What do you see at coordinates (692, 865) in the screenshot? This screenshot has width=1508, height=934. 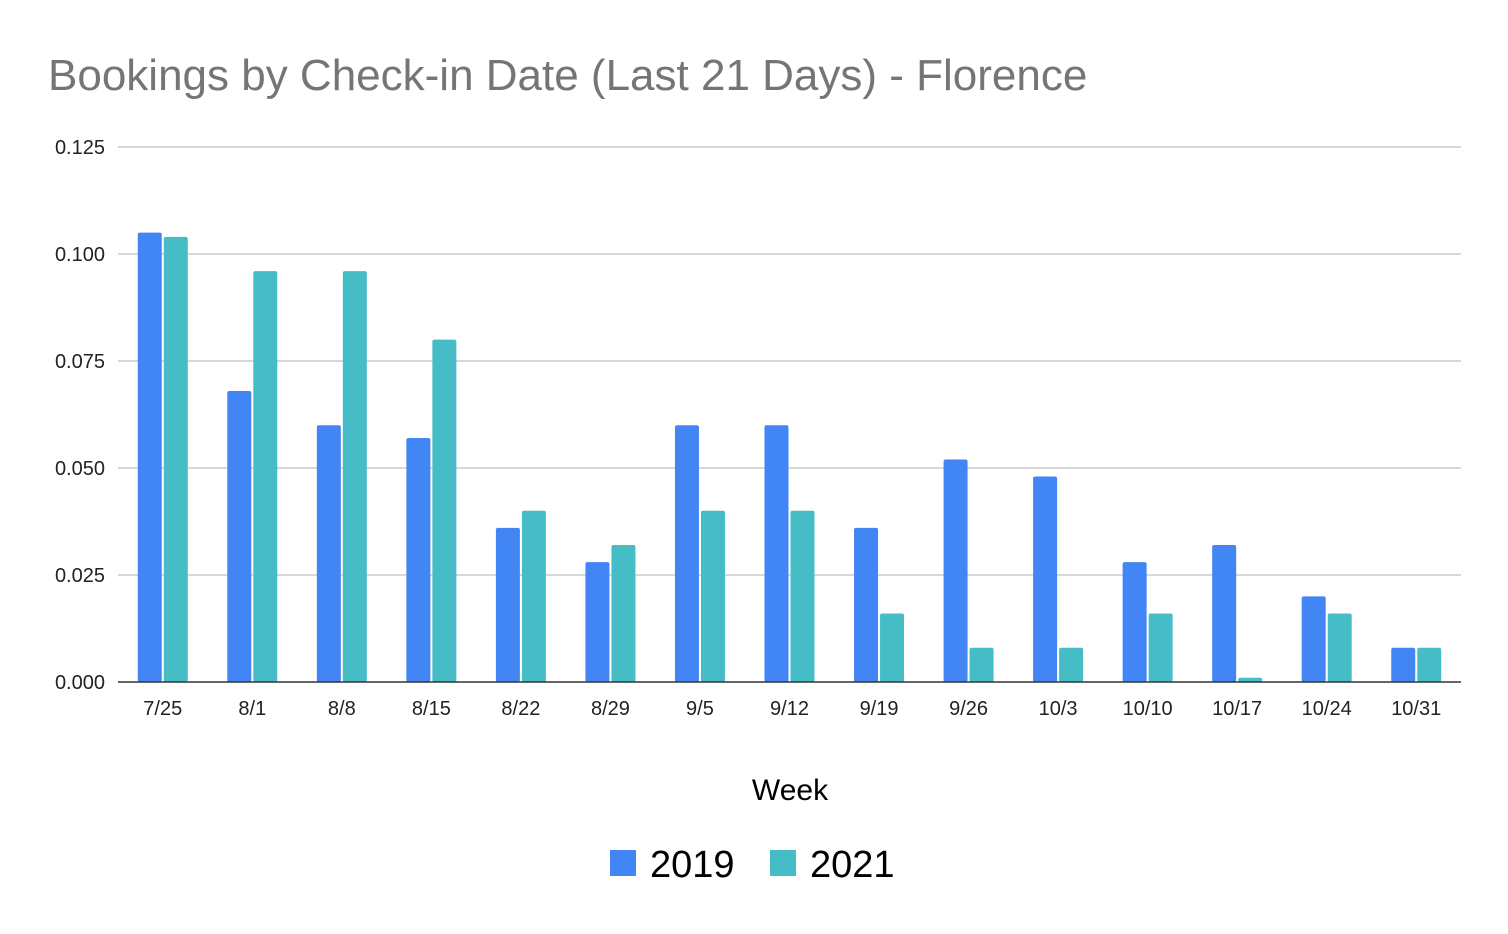 I see `legend-label-2019: 2019` at bounding box center [692, 865].